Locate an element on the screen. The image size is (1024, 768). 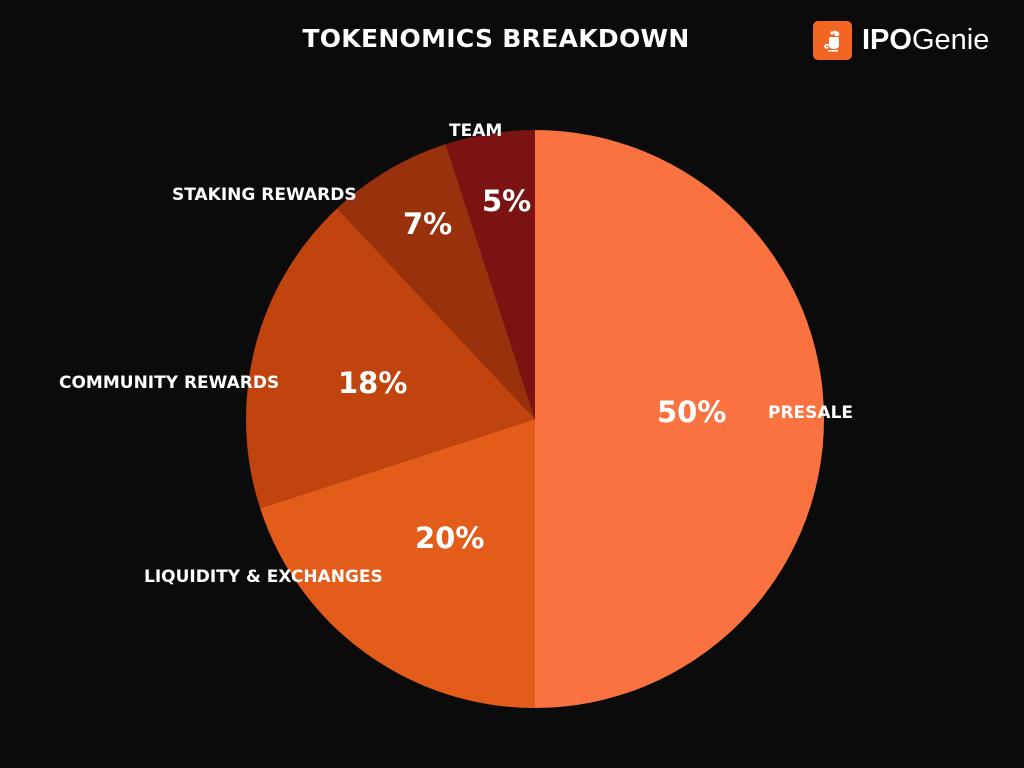
pie-slice-team is located at coordinates (490, 274).